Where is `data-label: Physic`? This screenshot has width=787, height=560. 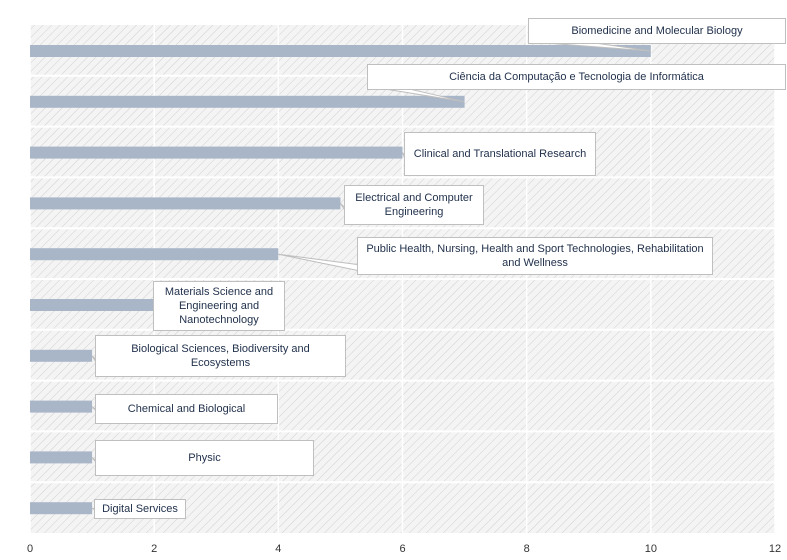 data-label: Physic is located at coordinates (204, 458).